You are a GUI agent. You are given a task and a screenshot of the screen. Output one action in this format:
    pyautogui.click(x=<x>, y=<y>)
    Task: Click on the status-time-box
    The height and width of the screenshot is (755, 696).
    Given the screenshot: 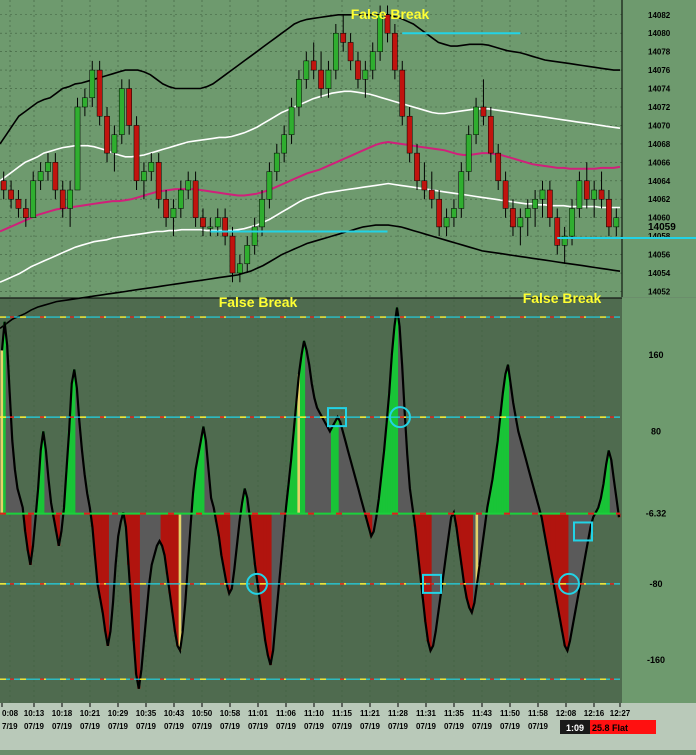 What is the action you would take?
    pyautogui.click(x=575, y=727)
    